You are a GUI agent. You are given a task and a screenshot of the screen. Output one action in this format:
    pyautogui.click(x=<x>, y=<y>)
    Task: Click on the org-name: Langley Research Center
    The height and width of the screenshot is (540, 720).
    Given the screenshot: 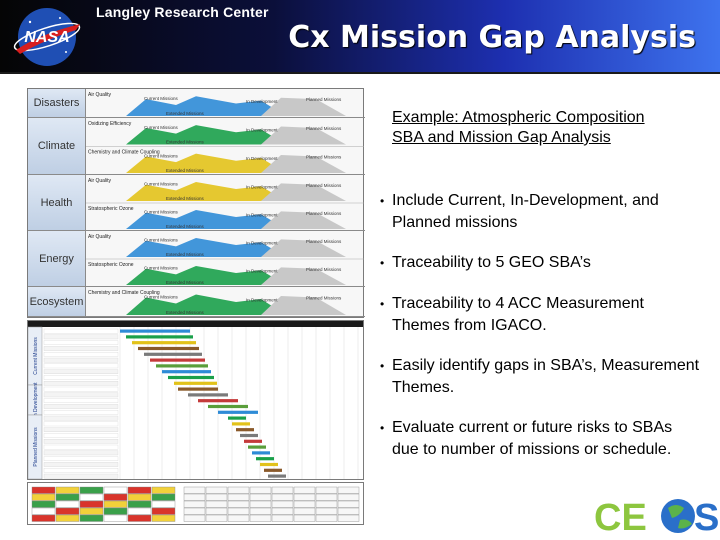 What is the action you would take?
    pyautogui.click(x=182, y=12)
    